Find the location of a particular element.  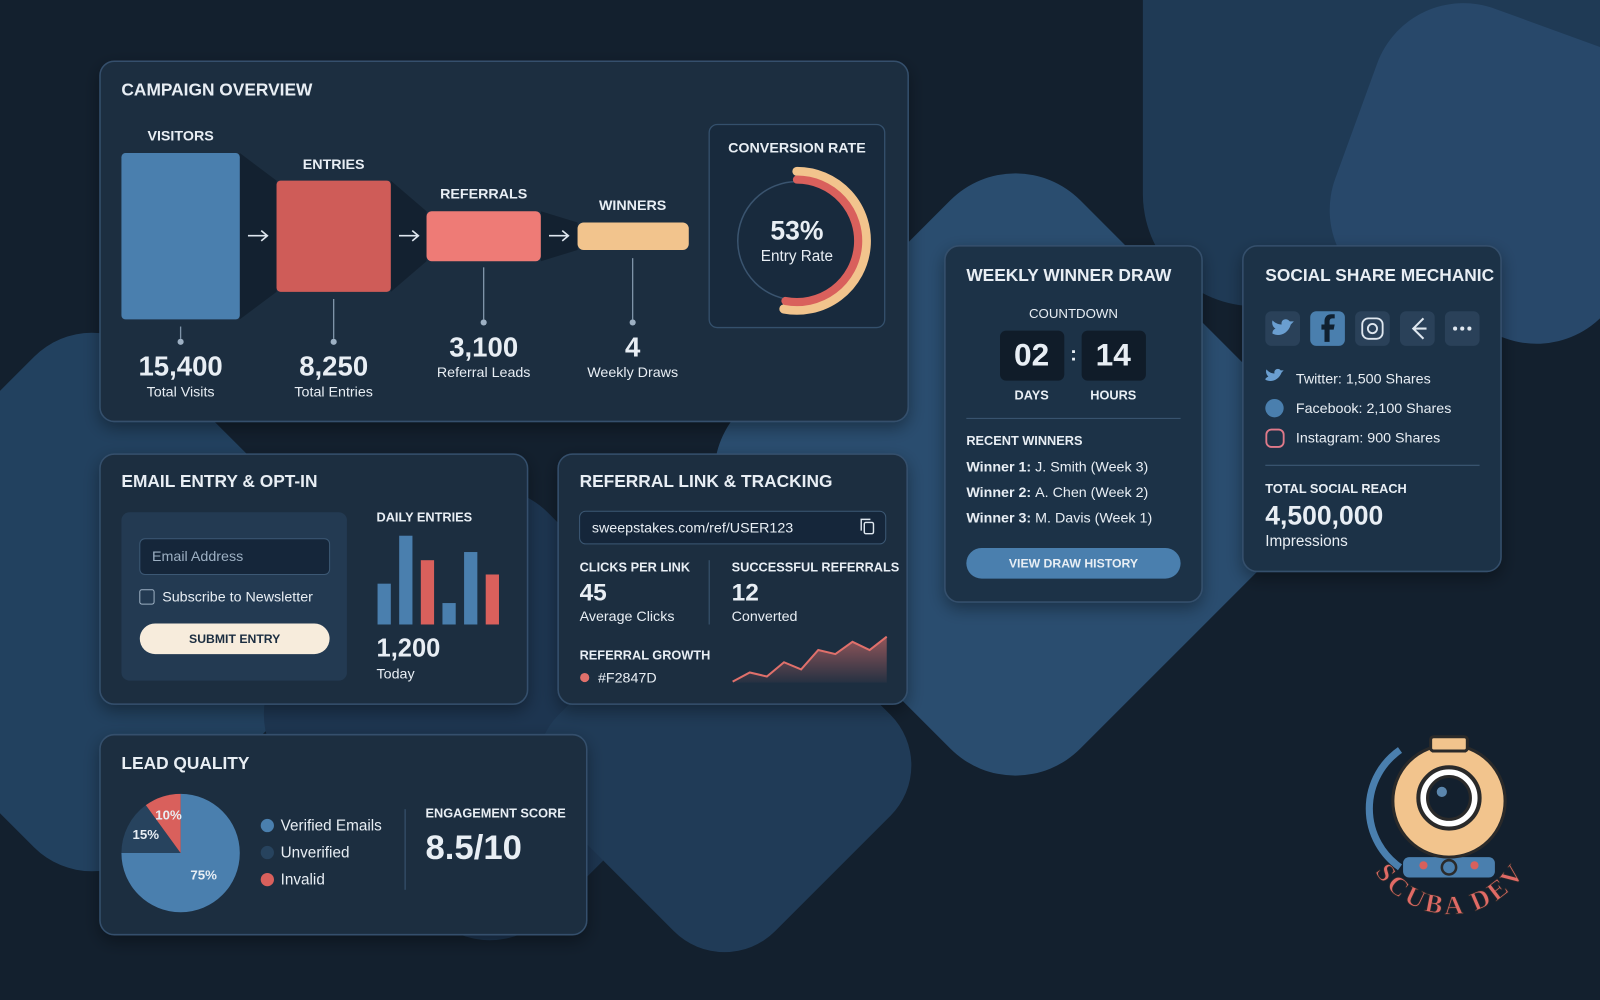

metric-value: 45 is located at coordinates (593, 592).